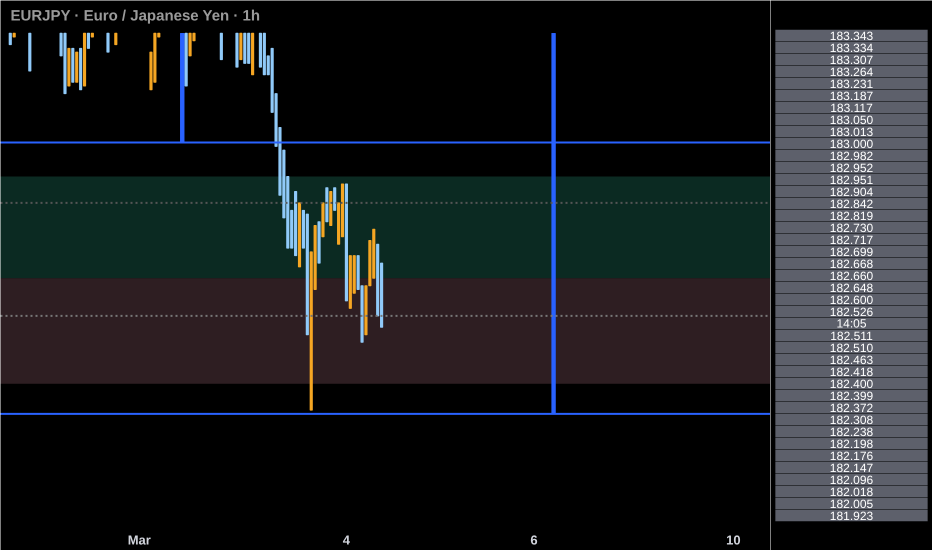  What do you see at coordinates (852, 156) in the screenshot?
I see `text: 182.982` at bounding box center [852, 156].